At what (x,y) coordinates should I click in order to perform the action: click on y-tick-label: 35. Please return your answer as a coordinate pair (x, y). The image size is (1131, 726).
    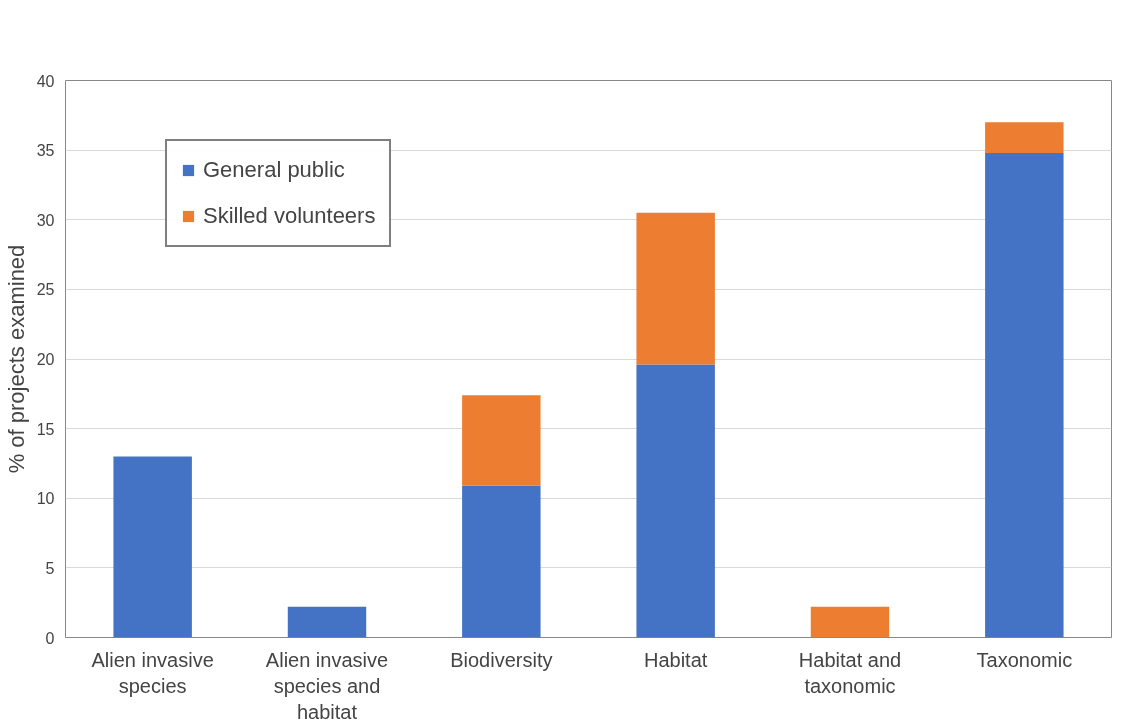
    Looking at the image, I should click on (45, 151).